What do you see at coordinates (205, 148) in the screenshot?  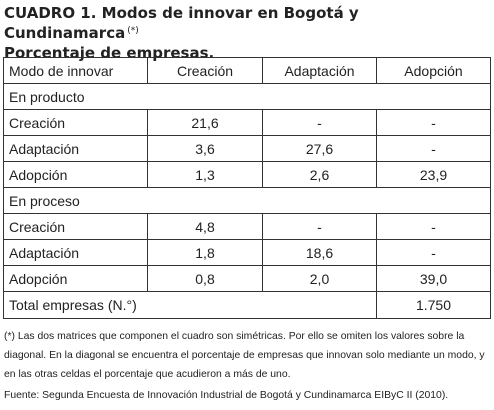 I see `cell-creacion: 3,6` at bounding box center [205, 148].